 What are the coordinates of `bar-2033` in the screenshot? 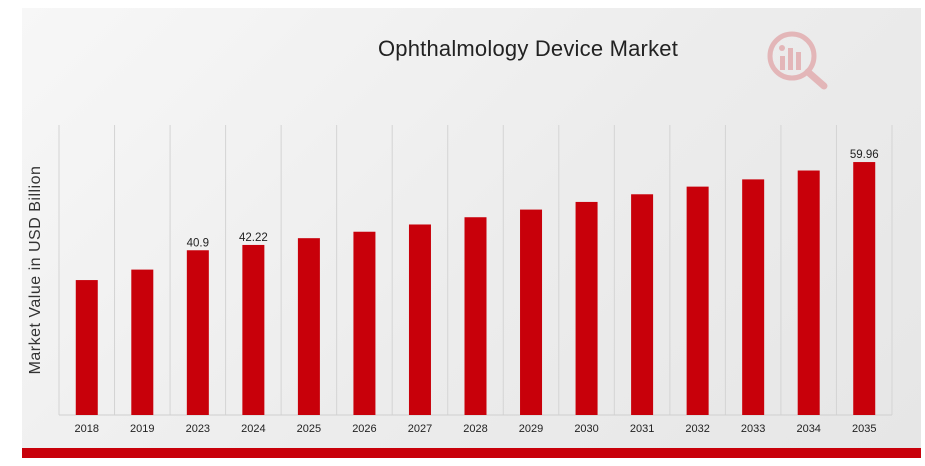 It's located at (753, 297).